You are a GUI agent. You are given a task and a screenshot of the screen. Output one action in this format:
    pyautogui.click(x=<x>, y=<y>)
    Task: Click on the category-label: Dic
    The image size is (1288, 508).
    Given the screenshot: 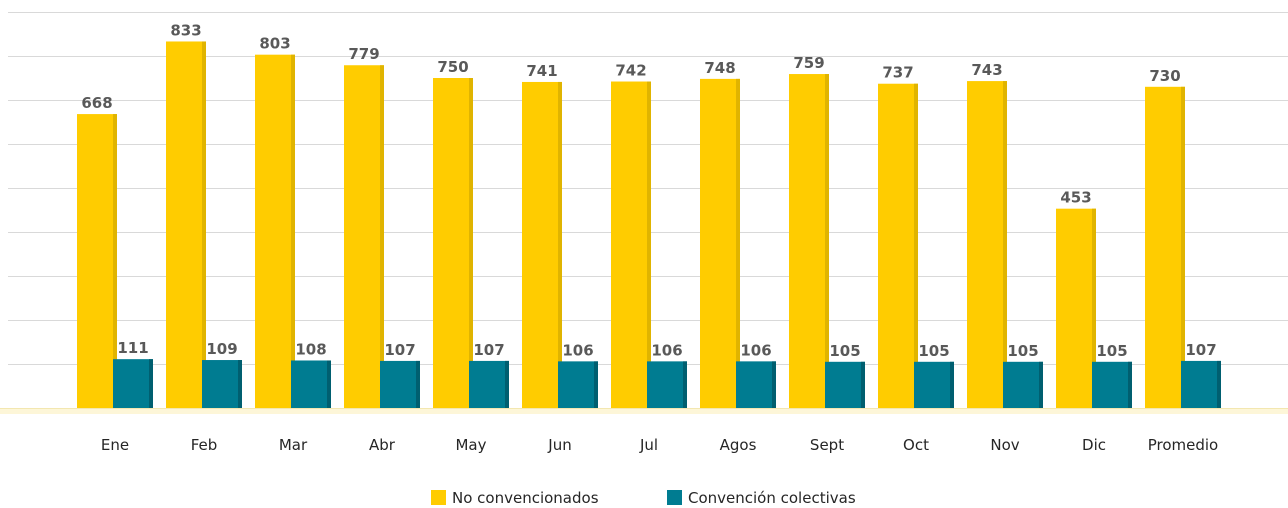 What is the action you would take?
    pyautogui.click(x=1094, y=445)
    